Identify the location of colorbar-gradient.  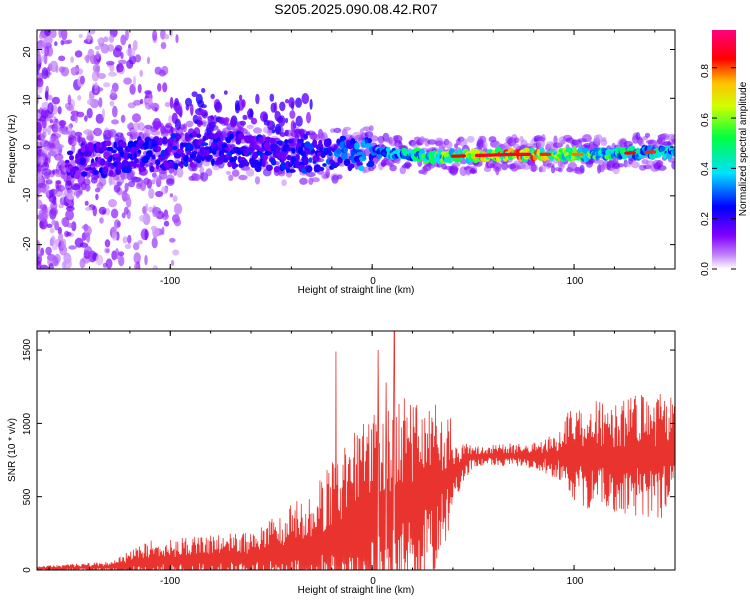
(724, 149).